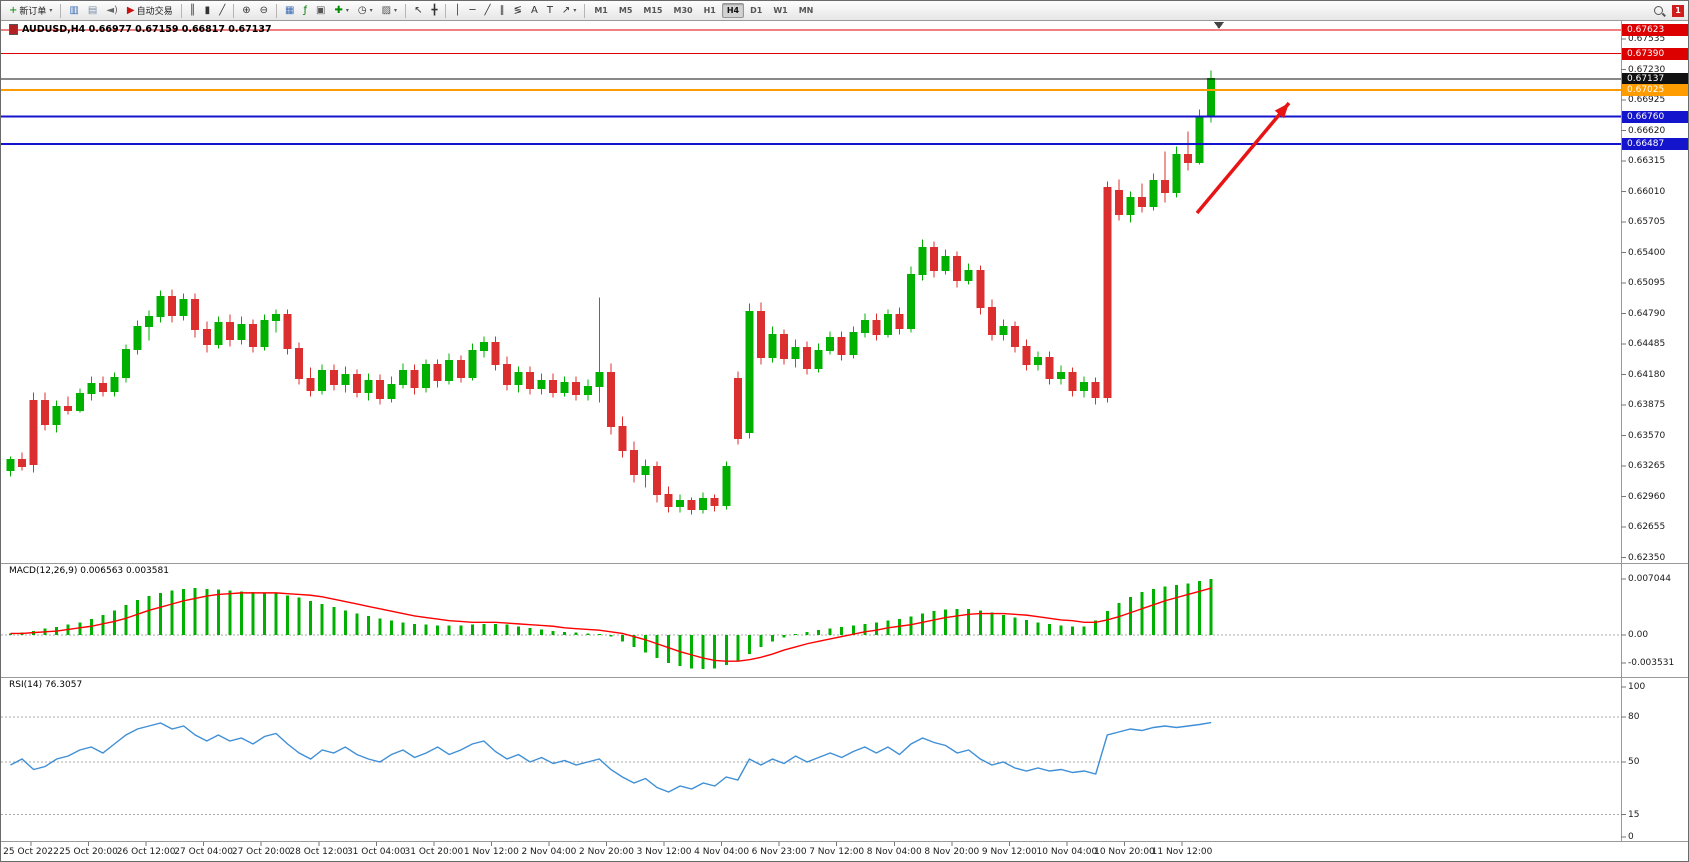 The height and width of the screenshot is (862, 1689). I want to click on cursor-icon: ↖, so click(418, 11).